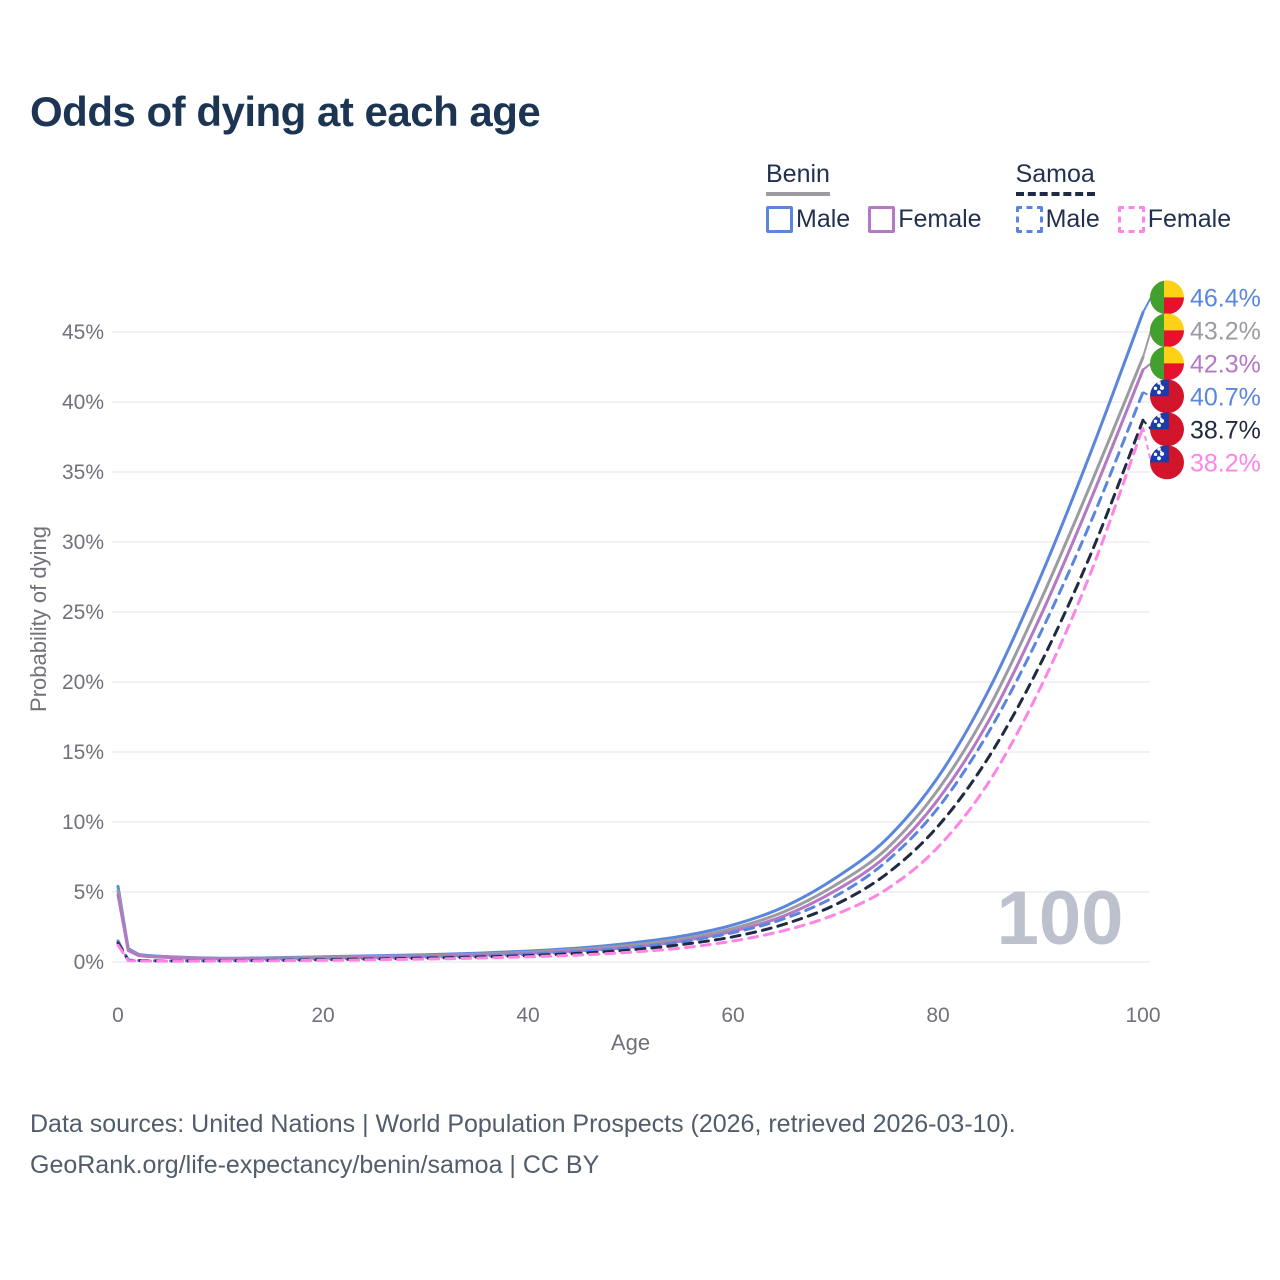 Image resolution: width=1280 pixels, height=1280 pixels. What do you see at coordinates (38, 619) in the screenshot?
I see `y-axis-label: Probability of dying` at bounding box center [38, 619].